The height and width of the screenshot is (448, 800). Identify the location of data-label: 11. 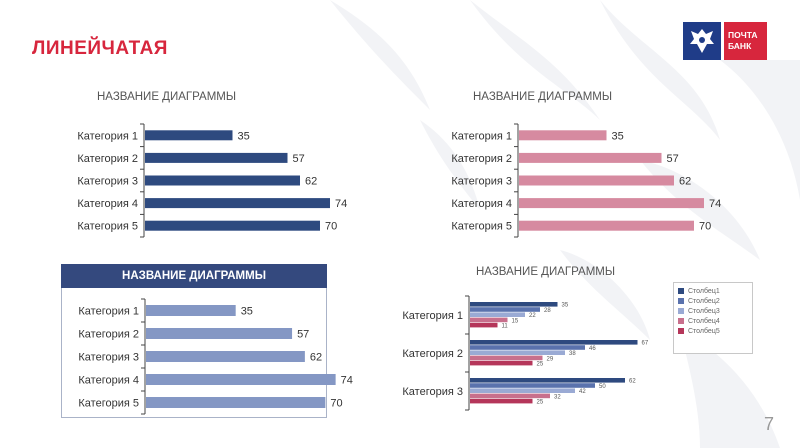
(505, 327).